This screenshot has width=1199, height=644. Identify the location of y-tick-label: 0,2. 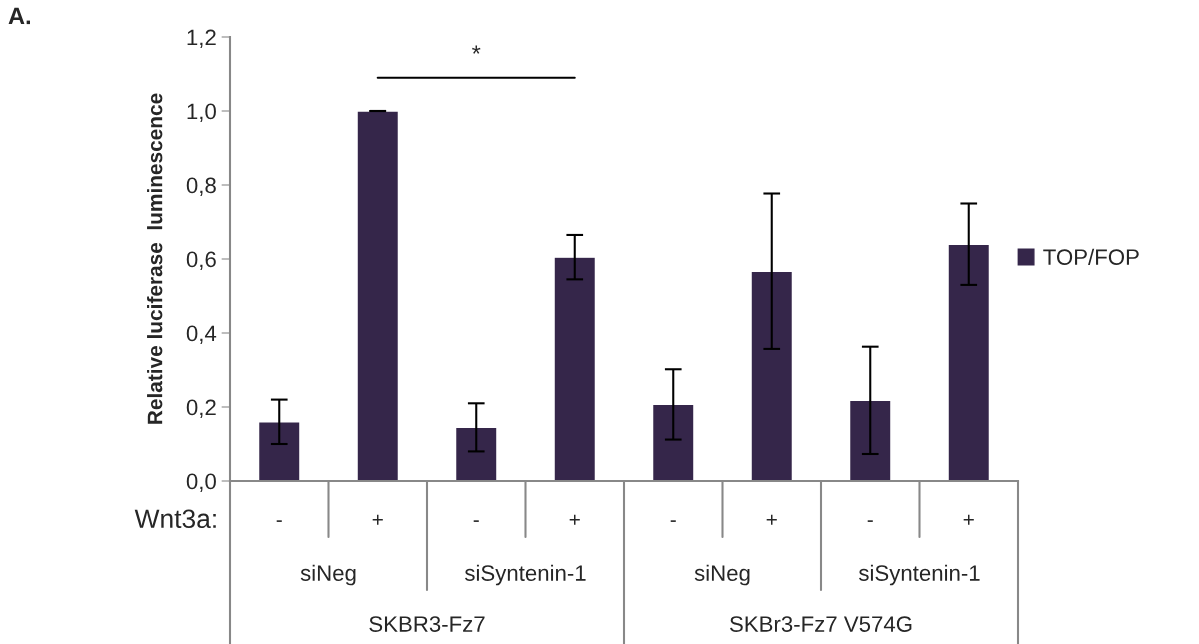
(201, 408).